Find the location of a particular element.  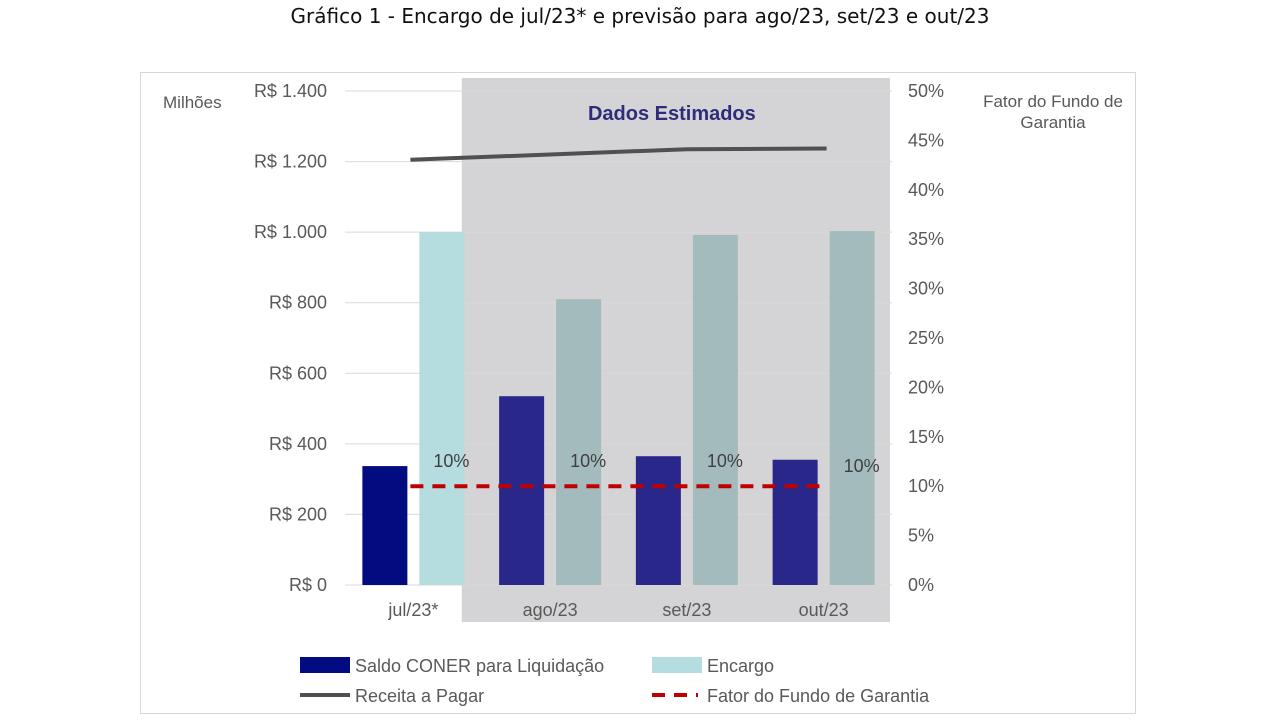

legend-label: Encargo is located at coordinates (740, 666).